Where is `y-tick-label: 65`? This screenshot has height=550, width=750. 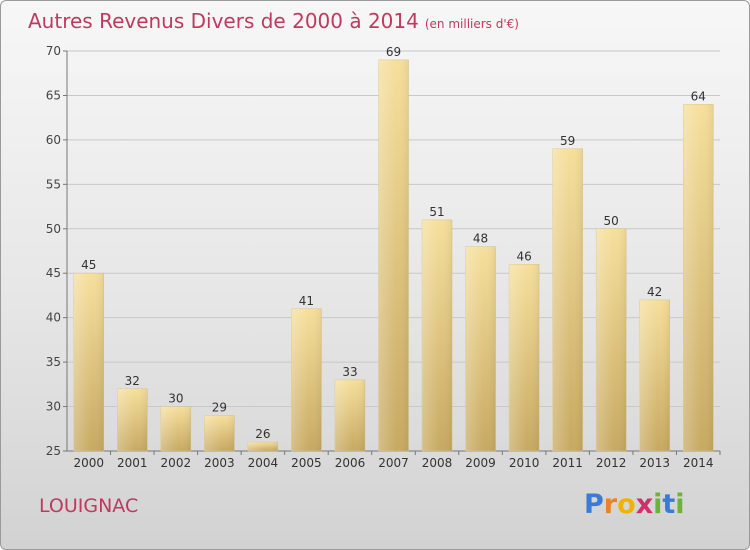
y-tick-label: 65 is located at coordinates (53, 95).